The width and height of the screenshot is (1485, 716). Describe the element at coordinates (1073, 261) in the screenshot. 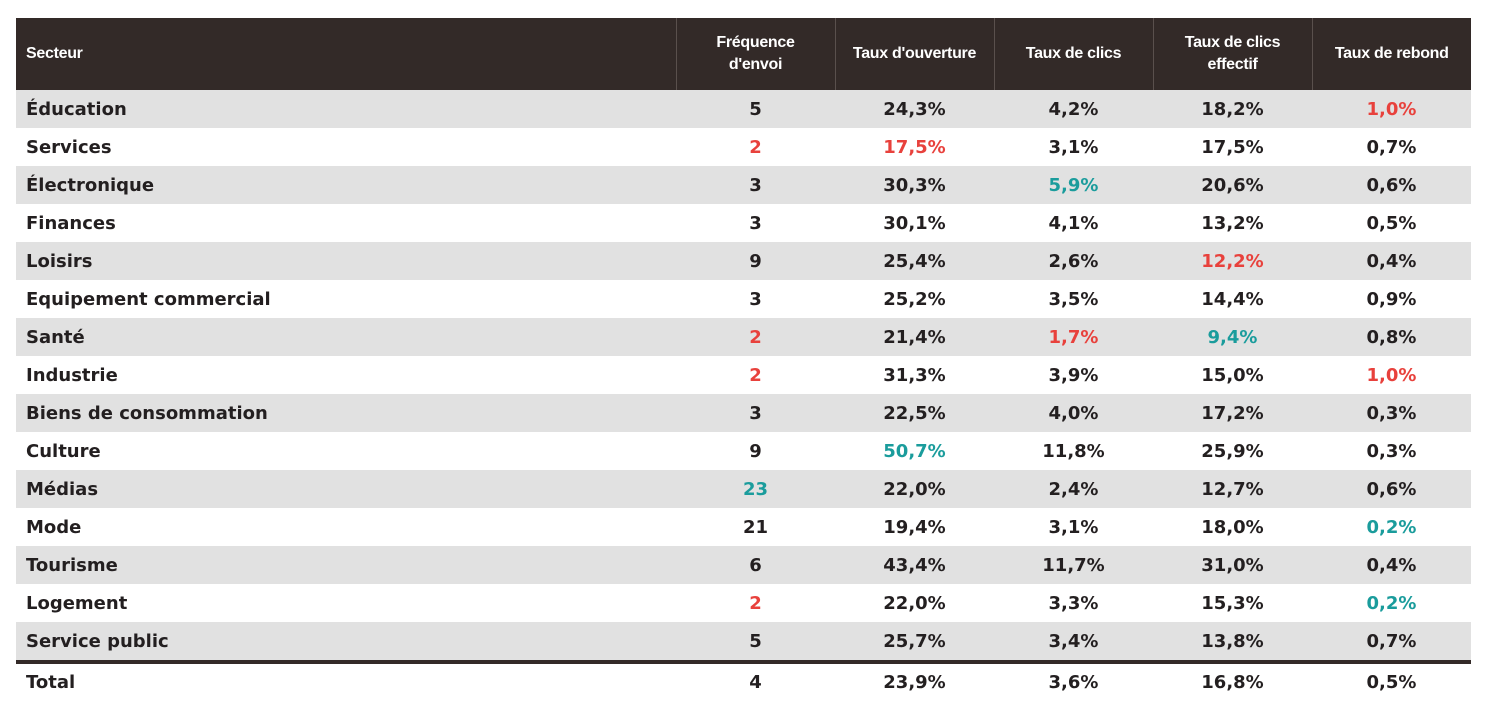

I see `cell-taux-clics: 2,6%` at that location.